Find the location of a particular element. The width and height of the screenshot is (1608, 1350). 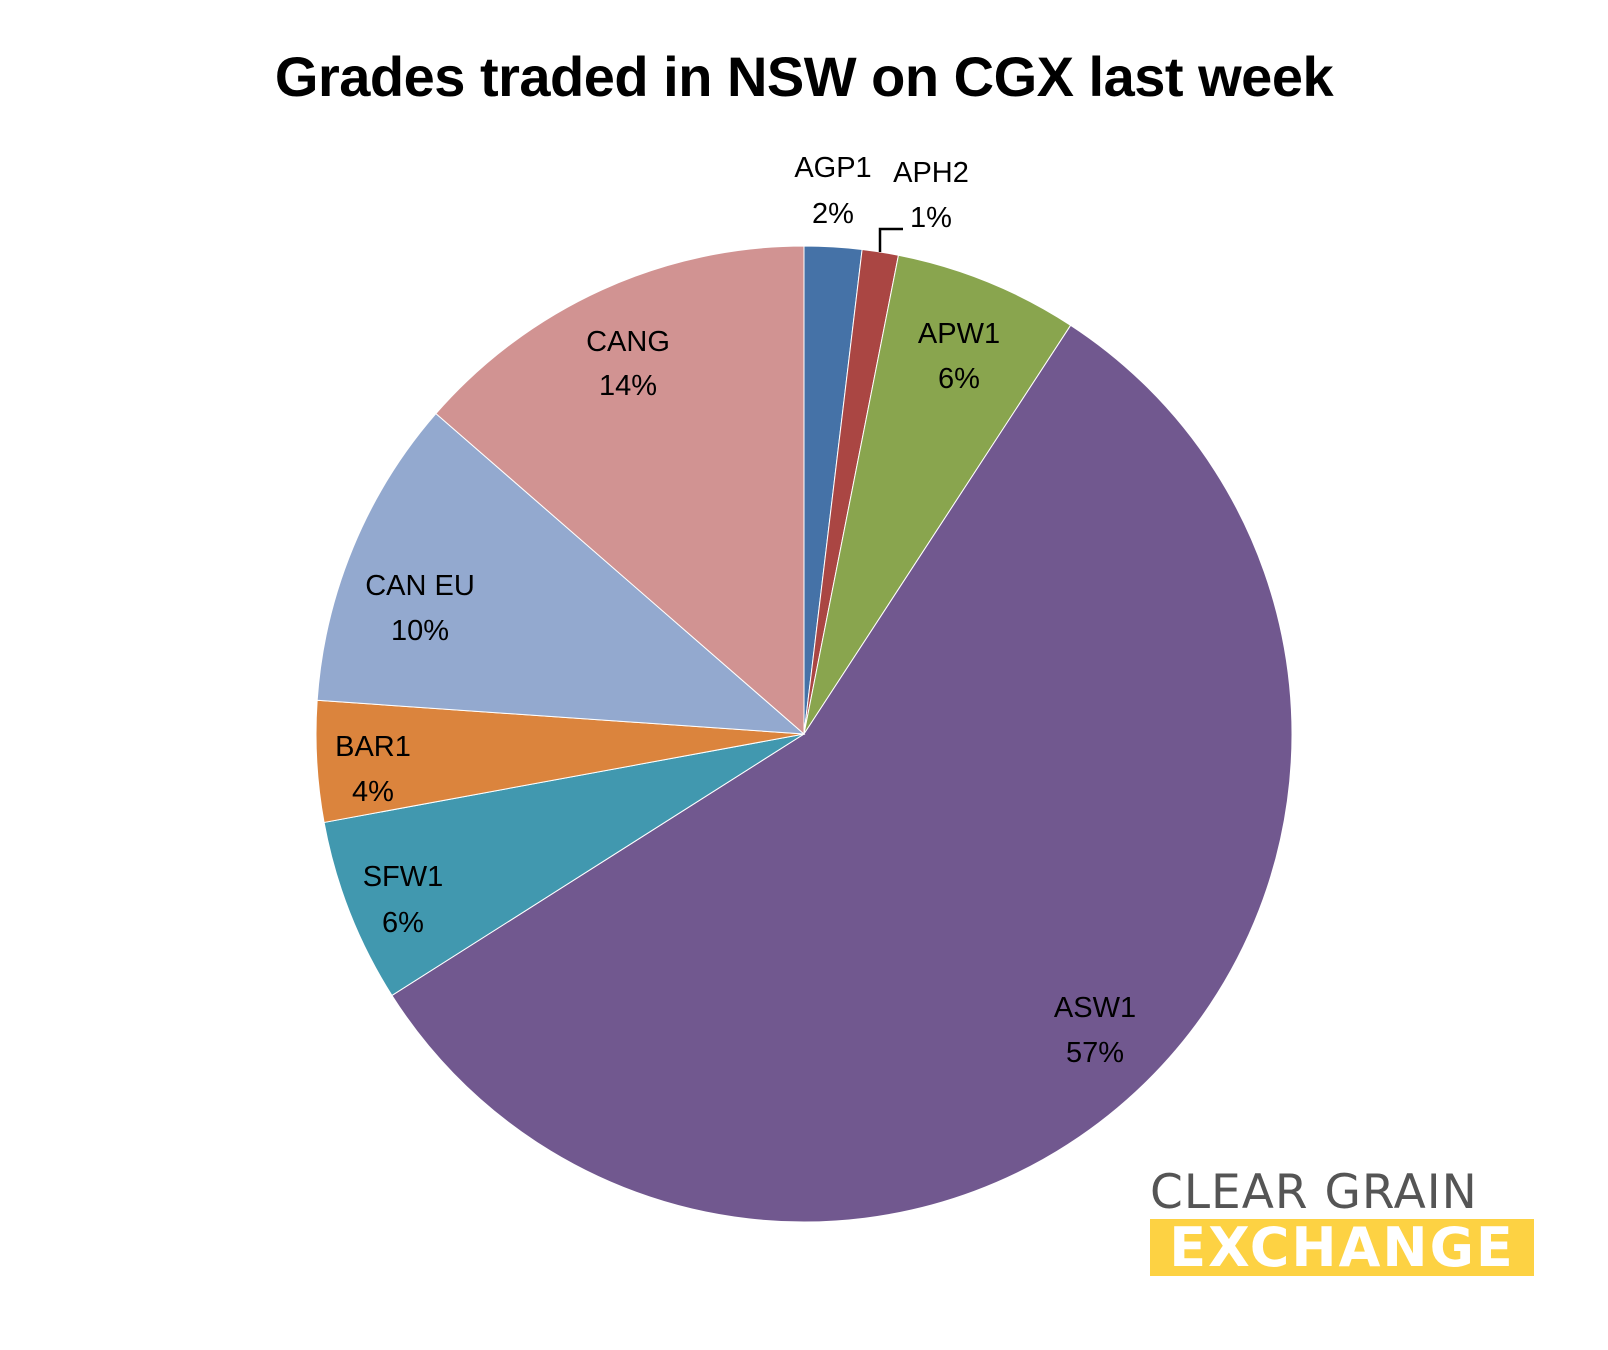

label-percent-aph2: 1% is located at coordinates (931, 218).